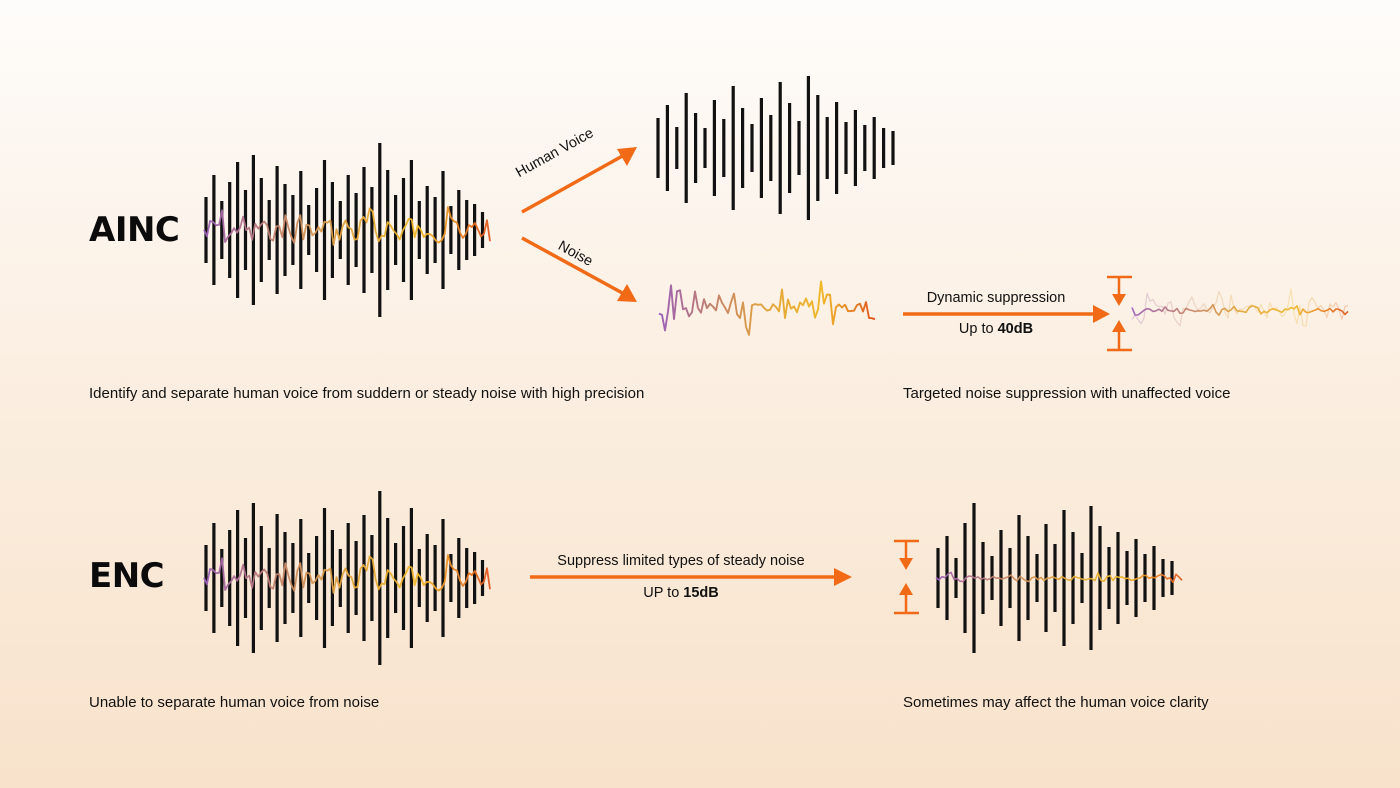  I want to click on ainc-heading: AINC, so click(134, 230).